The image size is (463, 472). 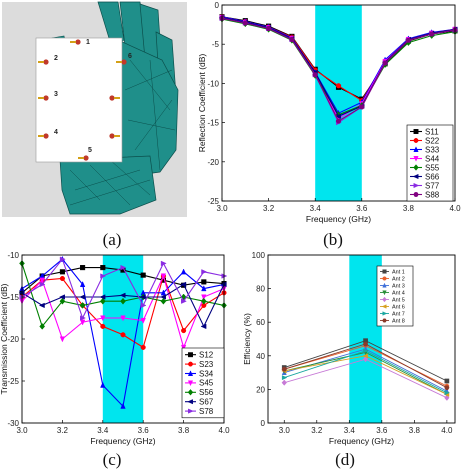 What do you see at coordinates (338, 69) in the screenshot?
I see `series-s88` at bounding box center [338, 69].